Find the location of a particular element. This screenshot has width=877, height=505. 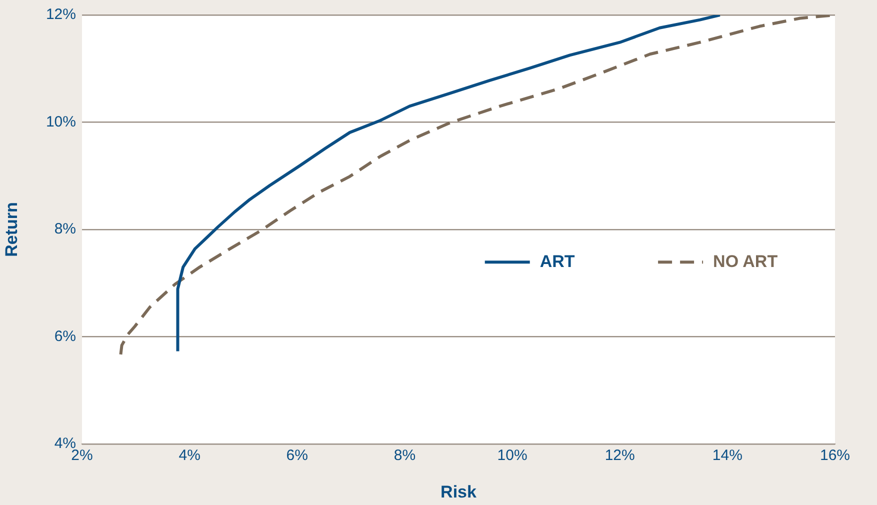

y-tick-label: 12% is located at coordinates (61, 15).